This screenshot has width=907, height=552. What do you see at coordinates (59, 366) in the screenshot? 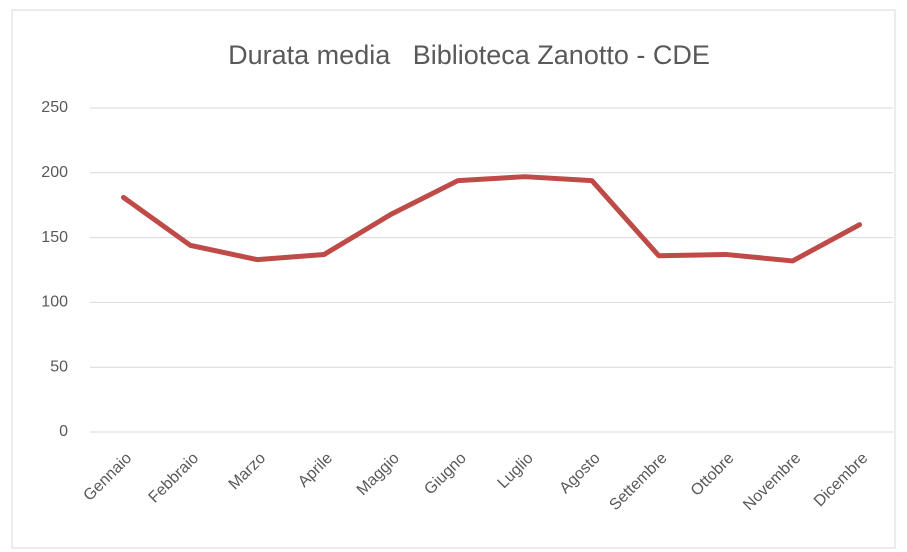
I see `y-tick-label: 50` at bounding box center [59, 366].